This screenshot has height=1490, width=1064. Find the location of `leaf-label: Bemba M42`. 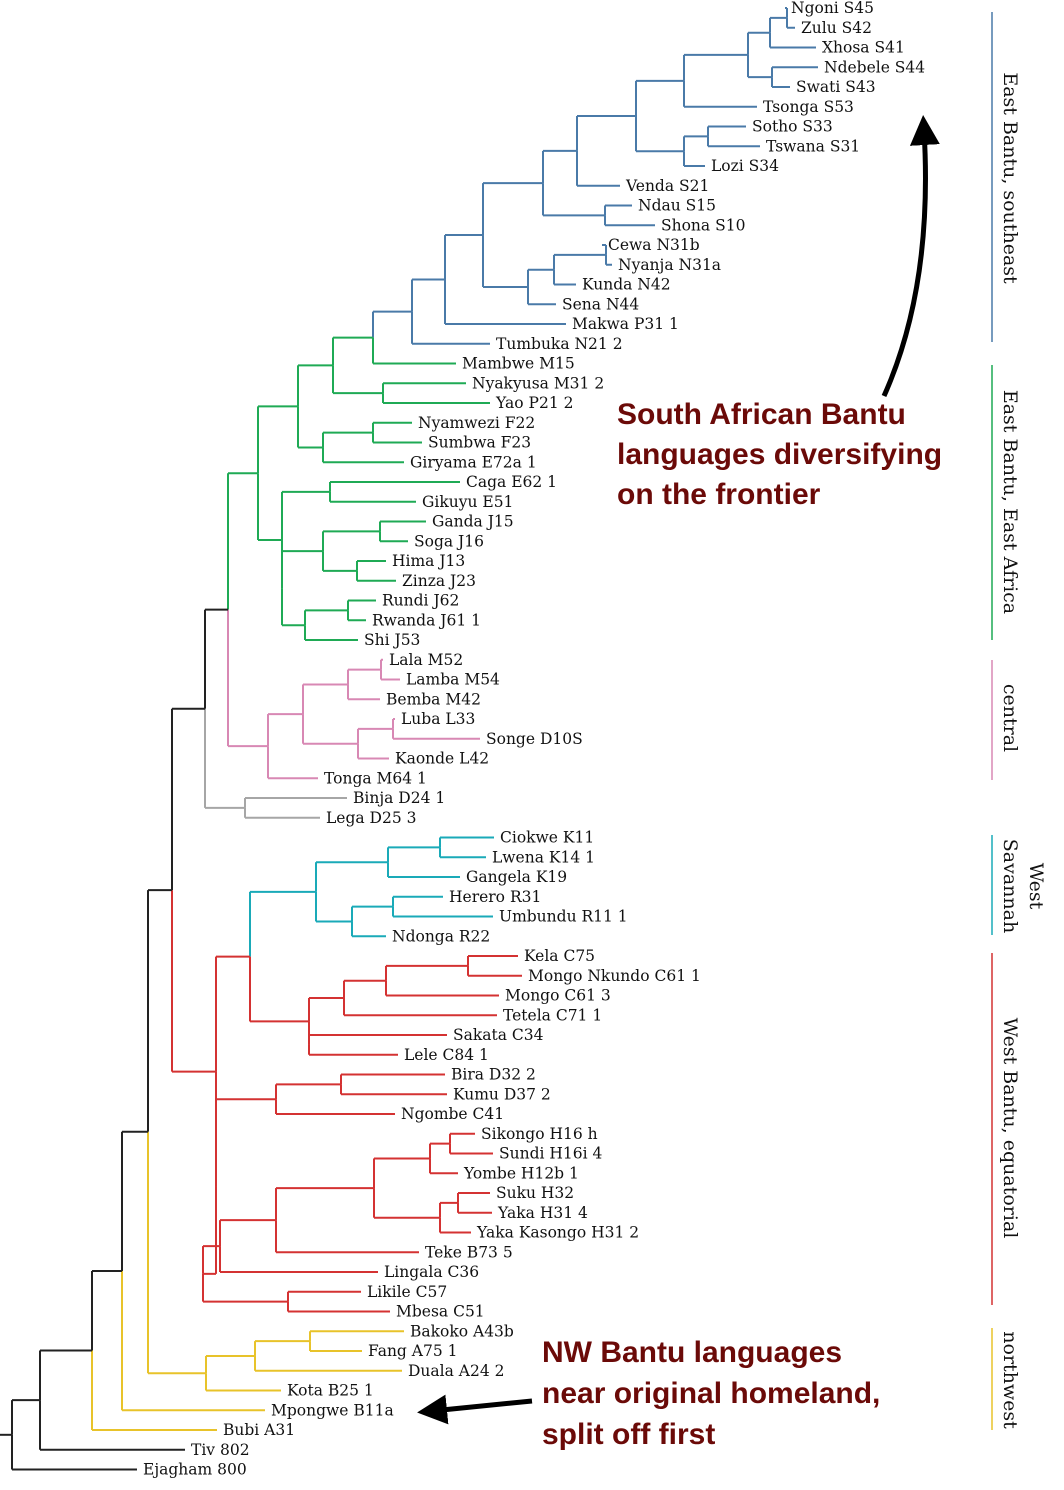

leaf-label: Bemba M42 is located at coordinates (433, 699).